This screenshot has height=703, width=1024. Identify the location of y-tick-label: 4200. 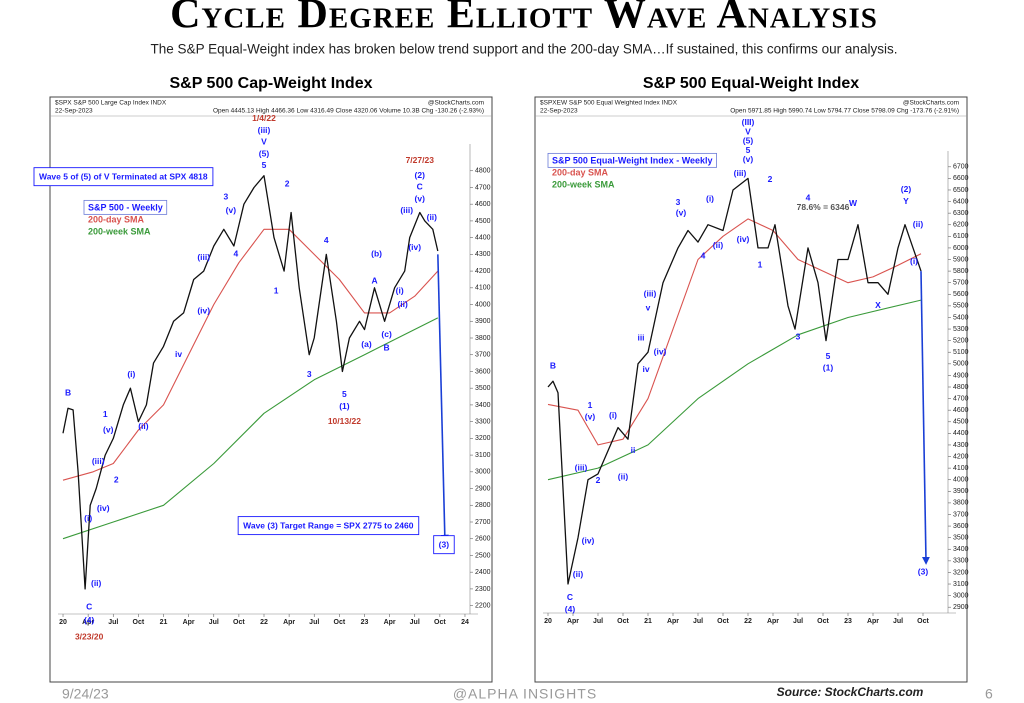
(483, 271).